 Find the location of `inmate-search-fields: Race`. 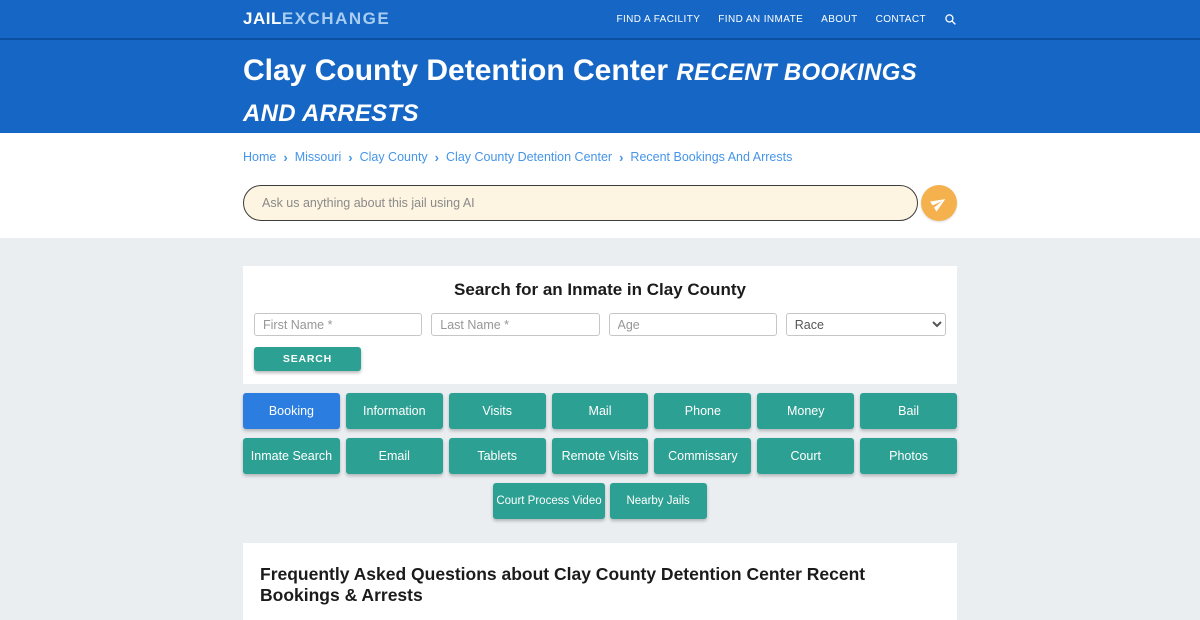

inmate-search-fields: Race is located at coordinates (600, 324).